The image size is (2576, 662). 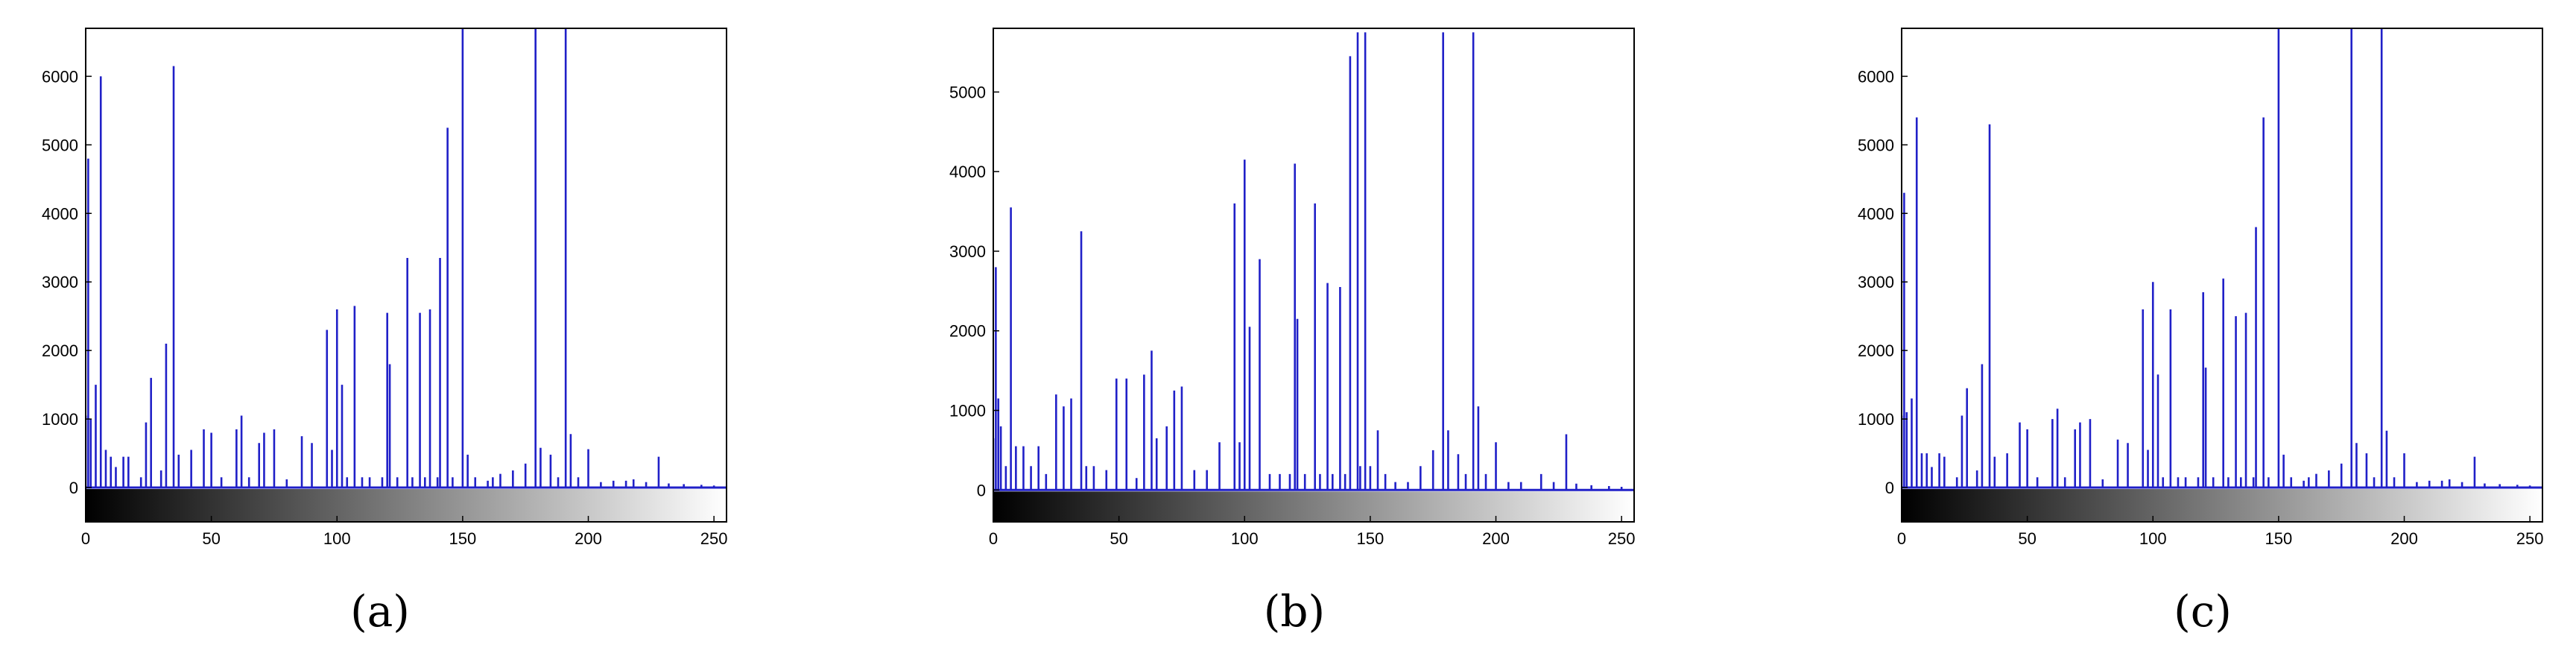 What do you see at coordinates (380, 611) in the screenshot?
I see `panel-caption: (a)` at bounding box center [380, 611].